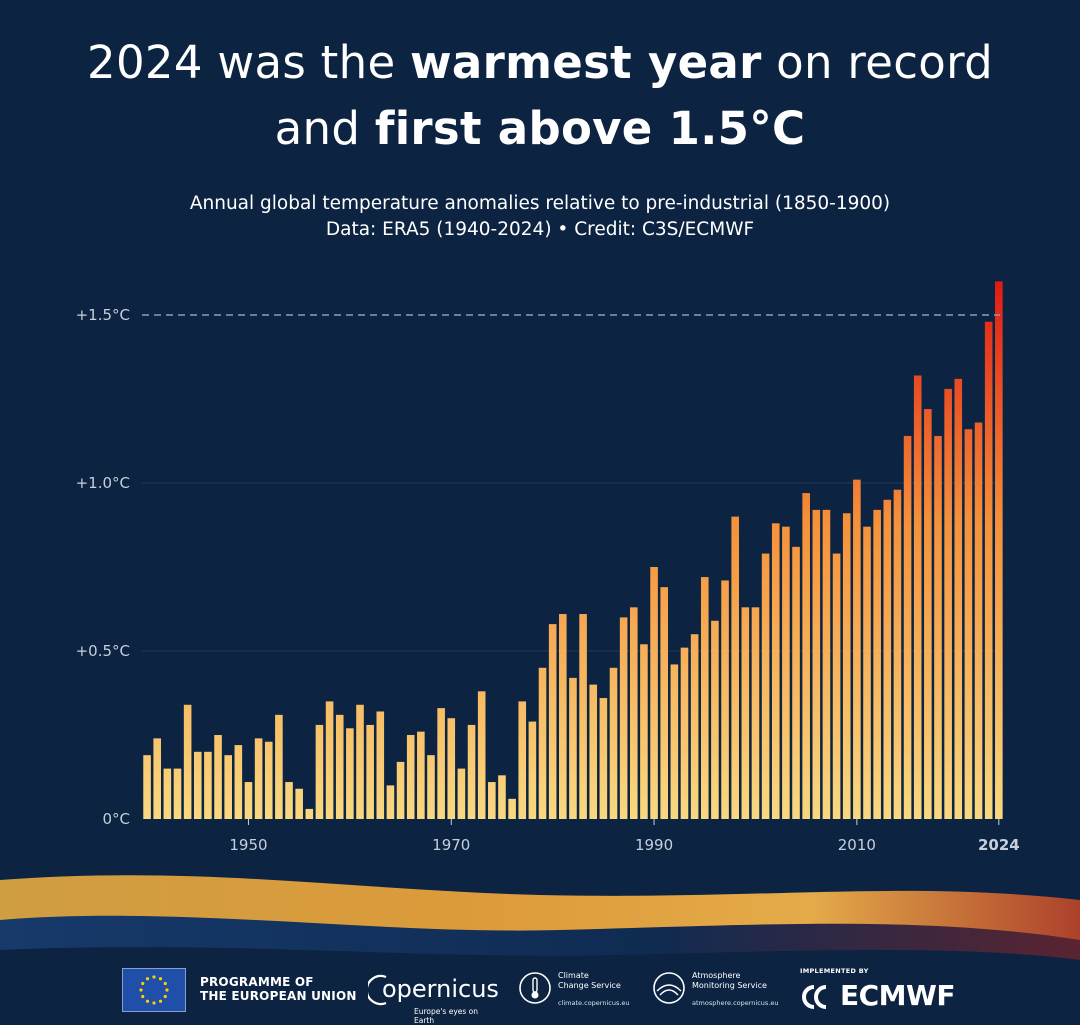 This screenshot has height=1025, width=1080. Describe the element at coordinates (669, 988) in the screenshot. I see `cams-globe-icon` at that location.